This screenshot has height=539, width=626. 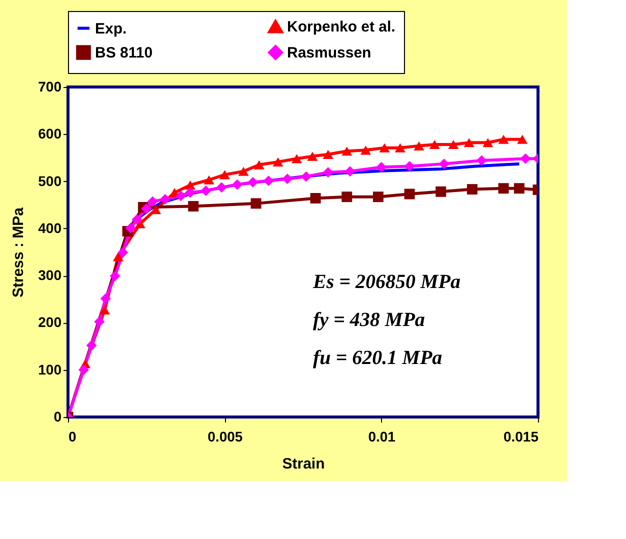 What do you see at coordinates (50, 275) in the screenshot?
I see `y-tick-label: 300` at bounding box center [50, 275].